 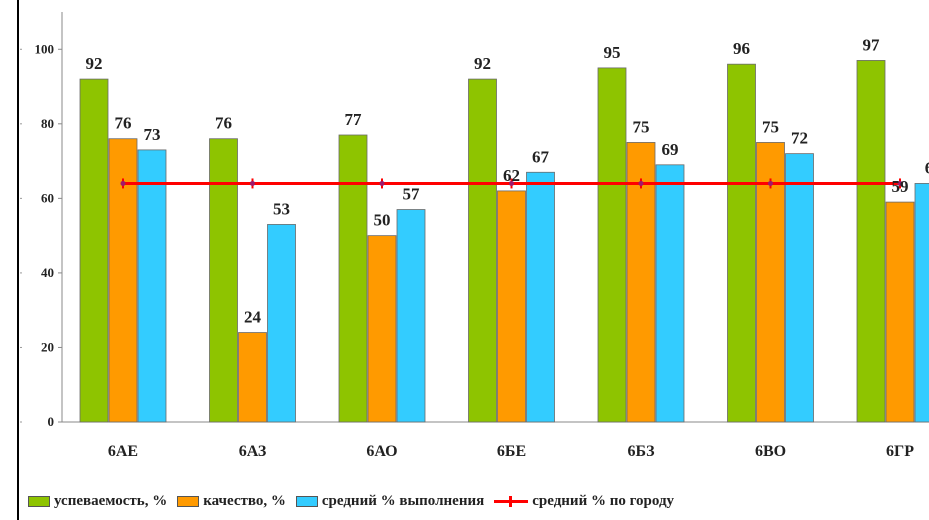 I want to click on y-tick-label: 40, so click(x=47, y=272).